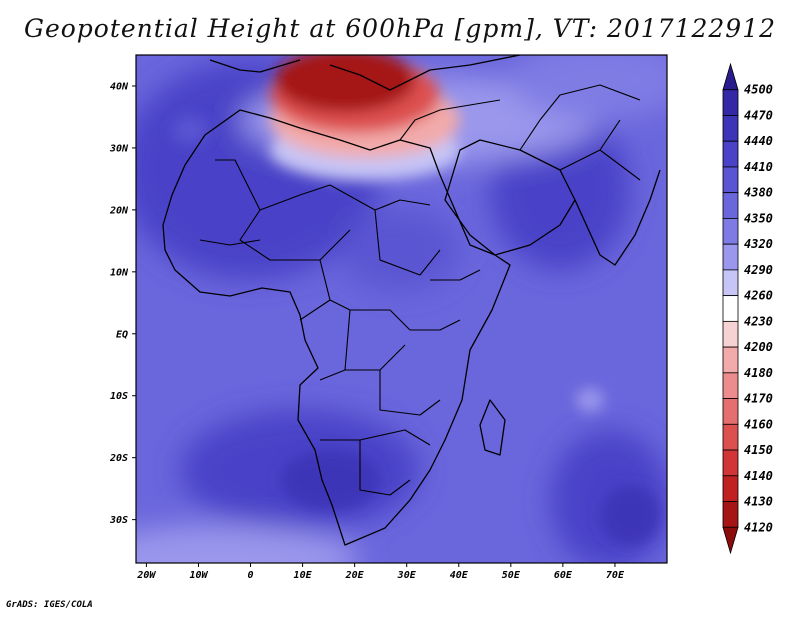 This screenshot has width=800, height=618. I want to click on colorbar-label: 4350, so click(758, 218).